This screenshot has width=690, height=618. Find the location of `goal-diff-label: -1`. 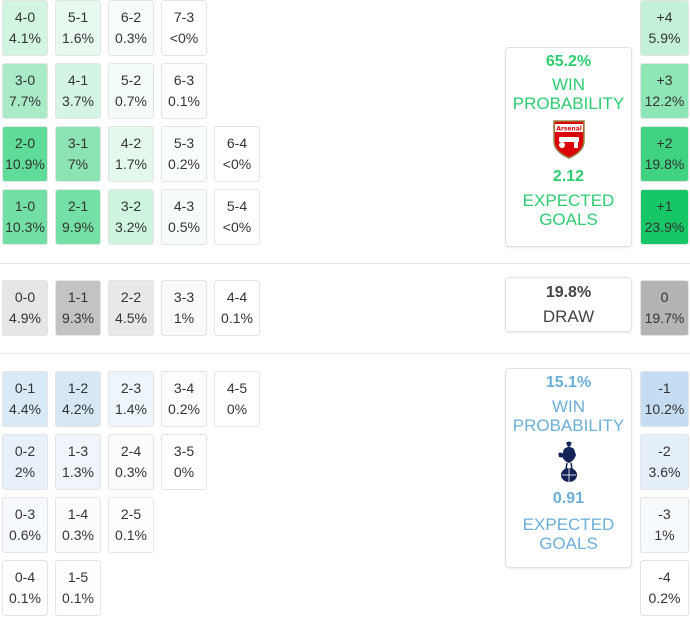

goal-diff-label: -1 is located at coordinates (664, 388).